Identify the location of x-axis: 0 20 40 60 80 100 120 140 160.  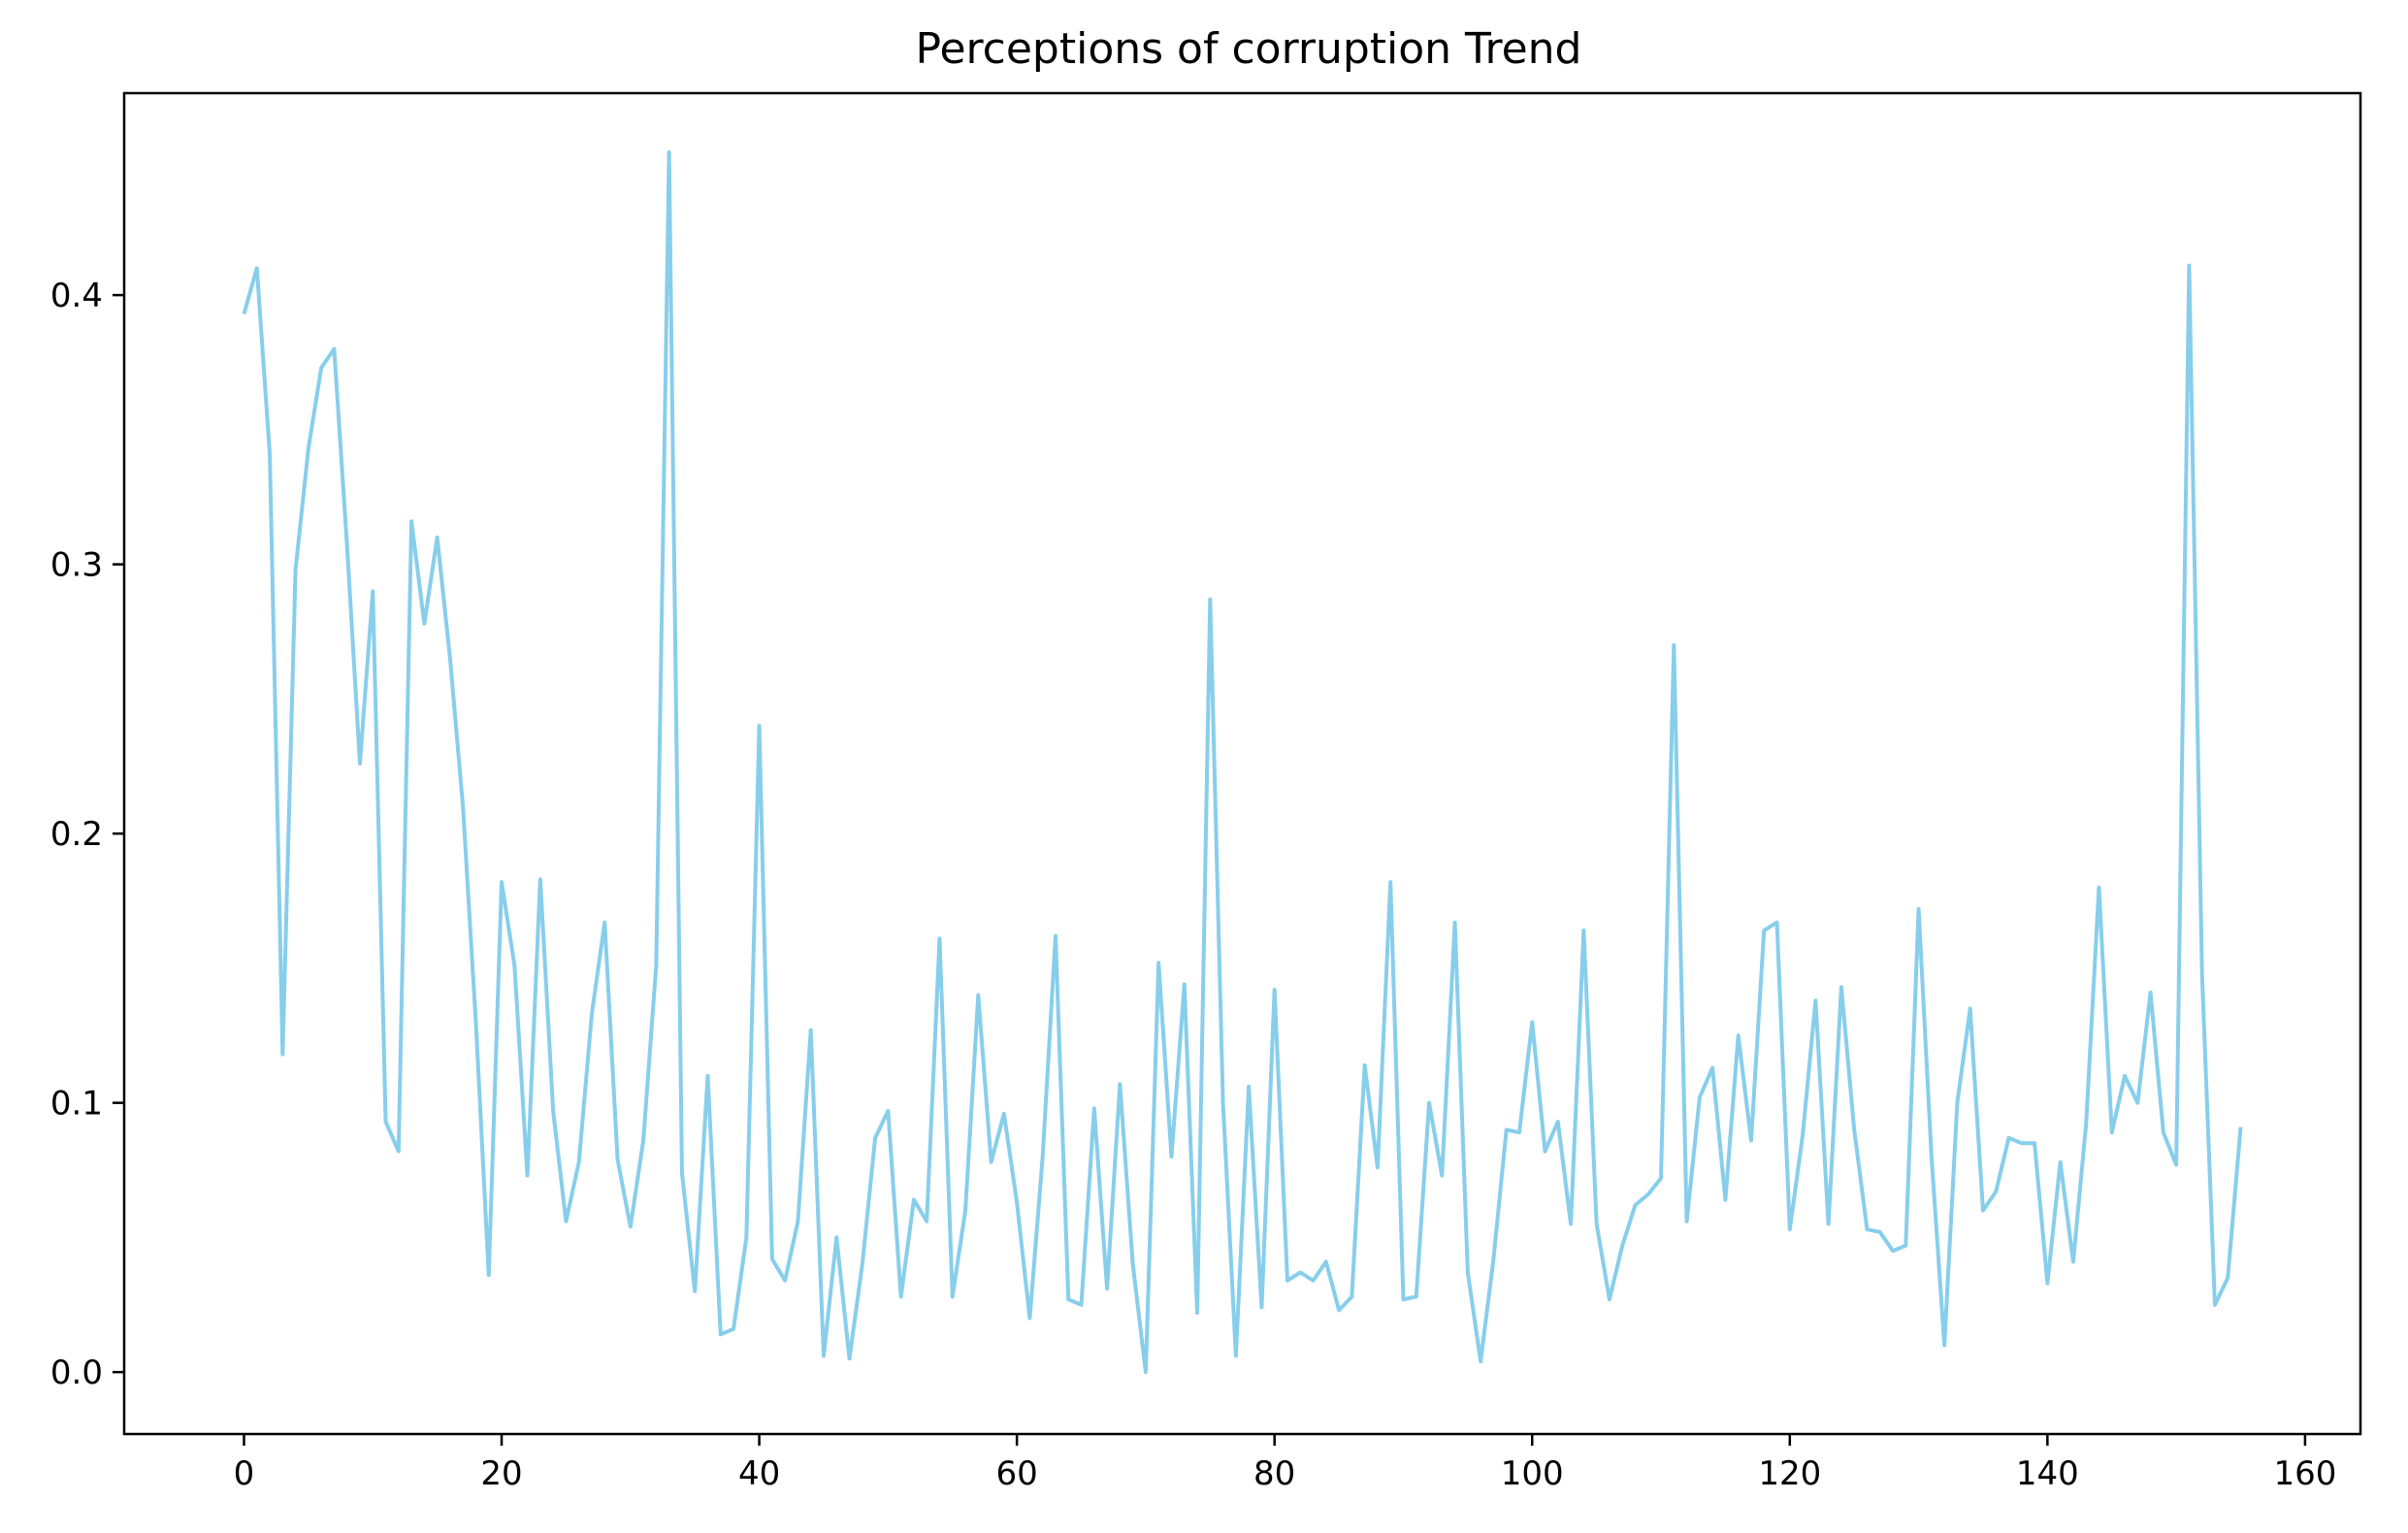
(1285, 1463).